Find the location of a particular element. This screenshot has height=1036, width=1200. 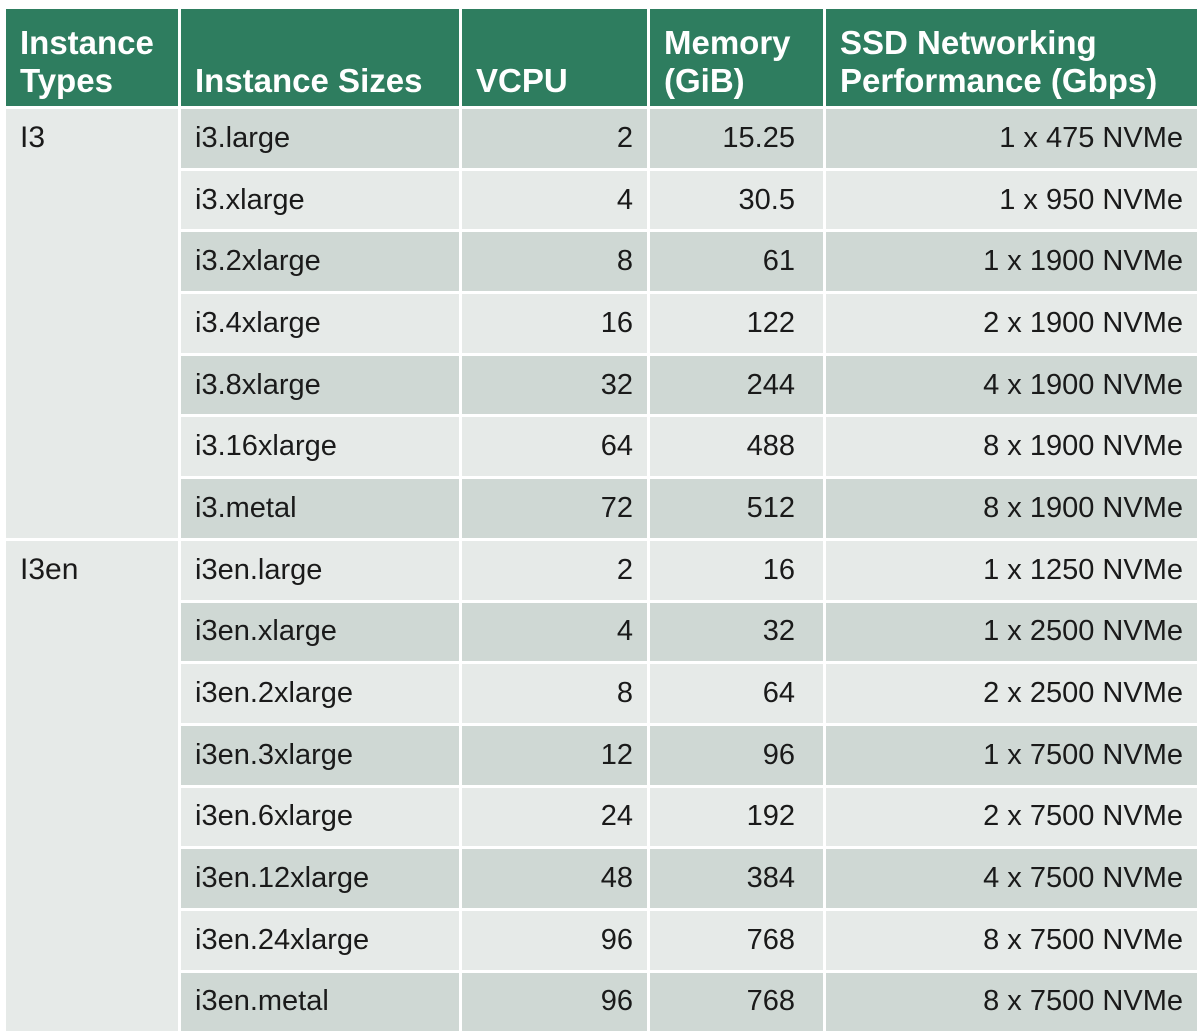

ssd-networking-cell: 1 x 1900 NVMe is located at coordinates (1011, 262).